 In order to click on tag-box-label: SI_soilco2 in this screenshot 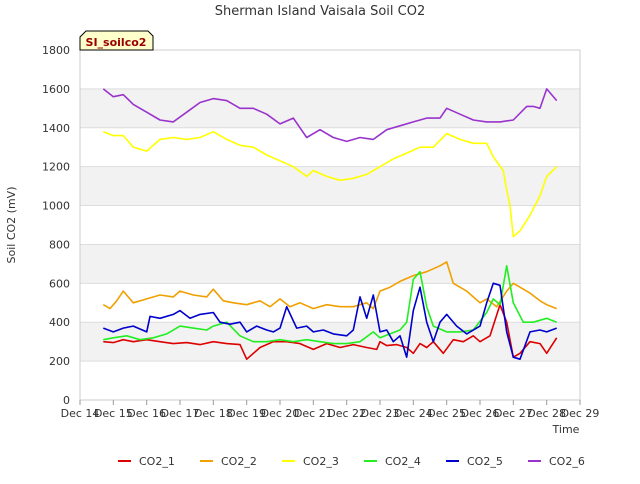, I will do `click(116, 42)`.